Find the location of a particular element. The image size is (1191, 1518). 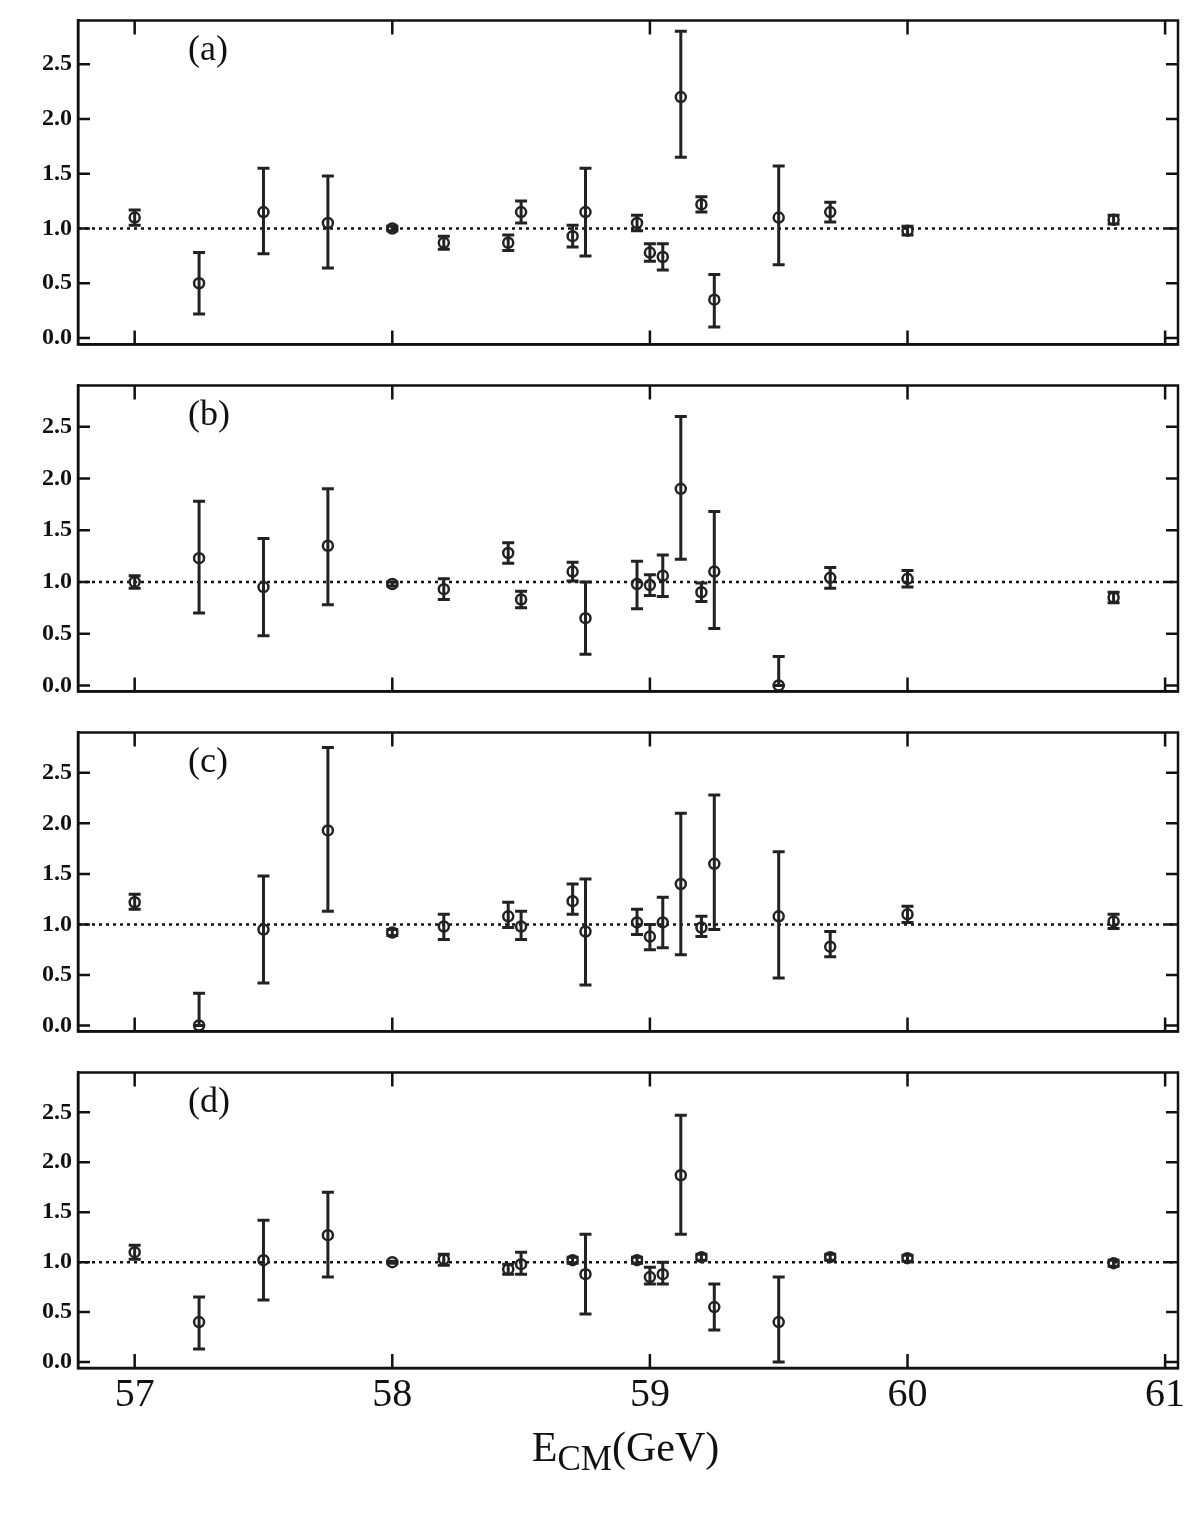

x-tick-label: 61 is located at coordinates (1165, 1392).